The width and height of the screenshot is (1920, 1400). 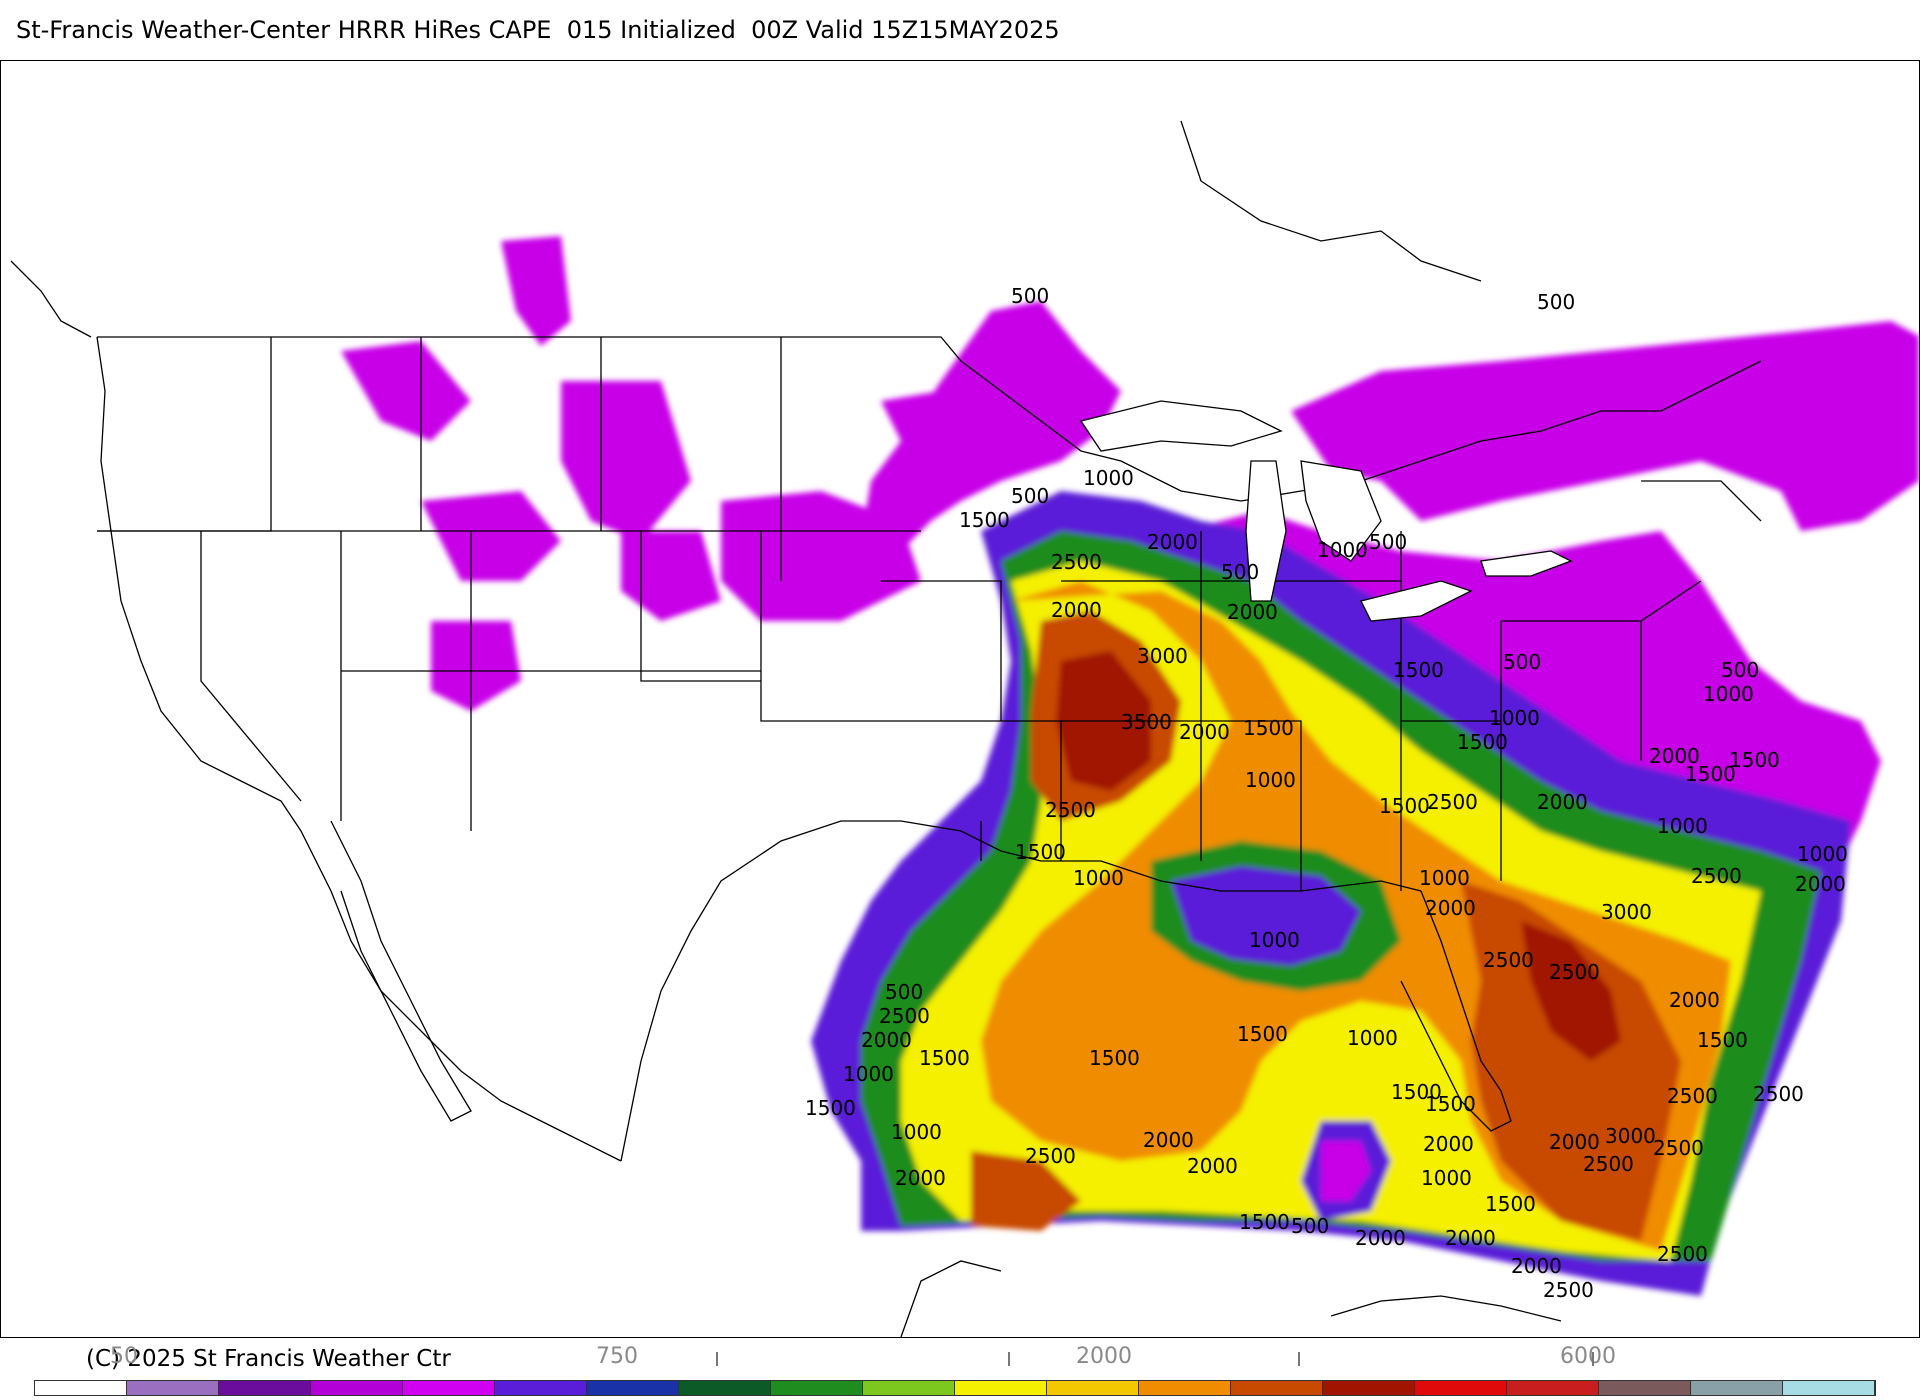 What do you see at coordinates (1446, 1308) in the screenshot?
I see `cuba-coastline` at bounding box center [1446, 1308].